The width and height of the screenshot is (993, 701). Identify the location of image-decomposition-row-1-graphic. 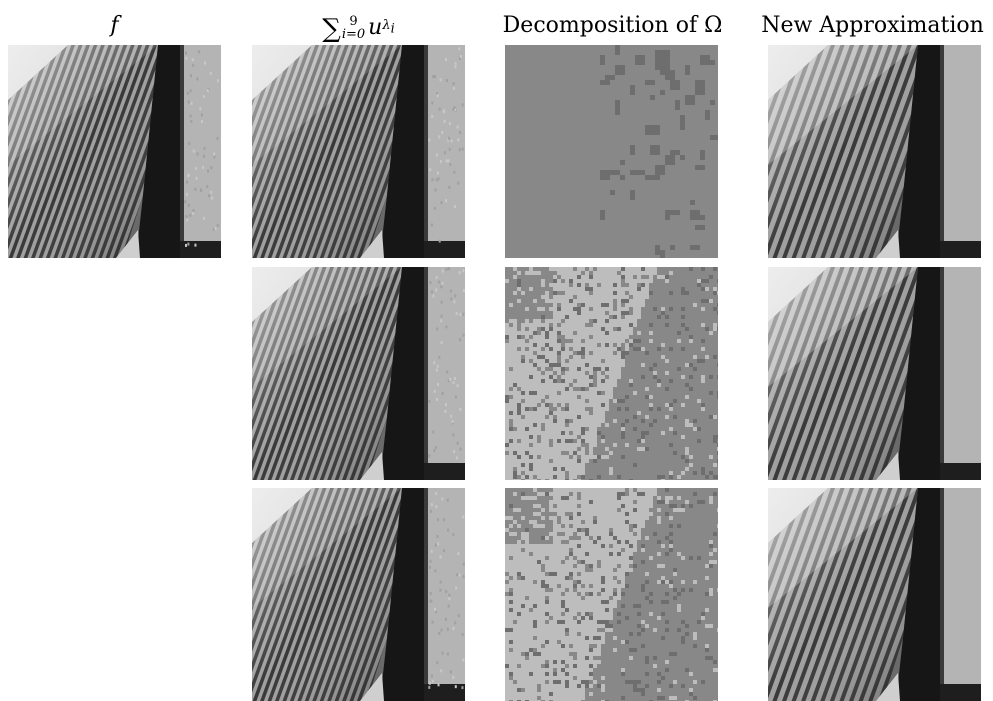
(611, 151).